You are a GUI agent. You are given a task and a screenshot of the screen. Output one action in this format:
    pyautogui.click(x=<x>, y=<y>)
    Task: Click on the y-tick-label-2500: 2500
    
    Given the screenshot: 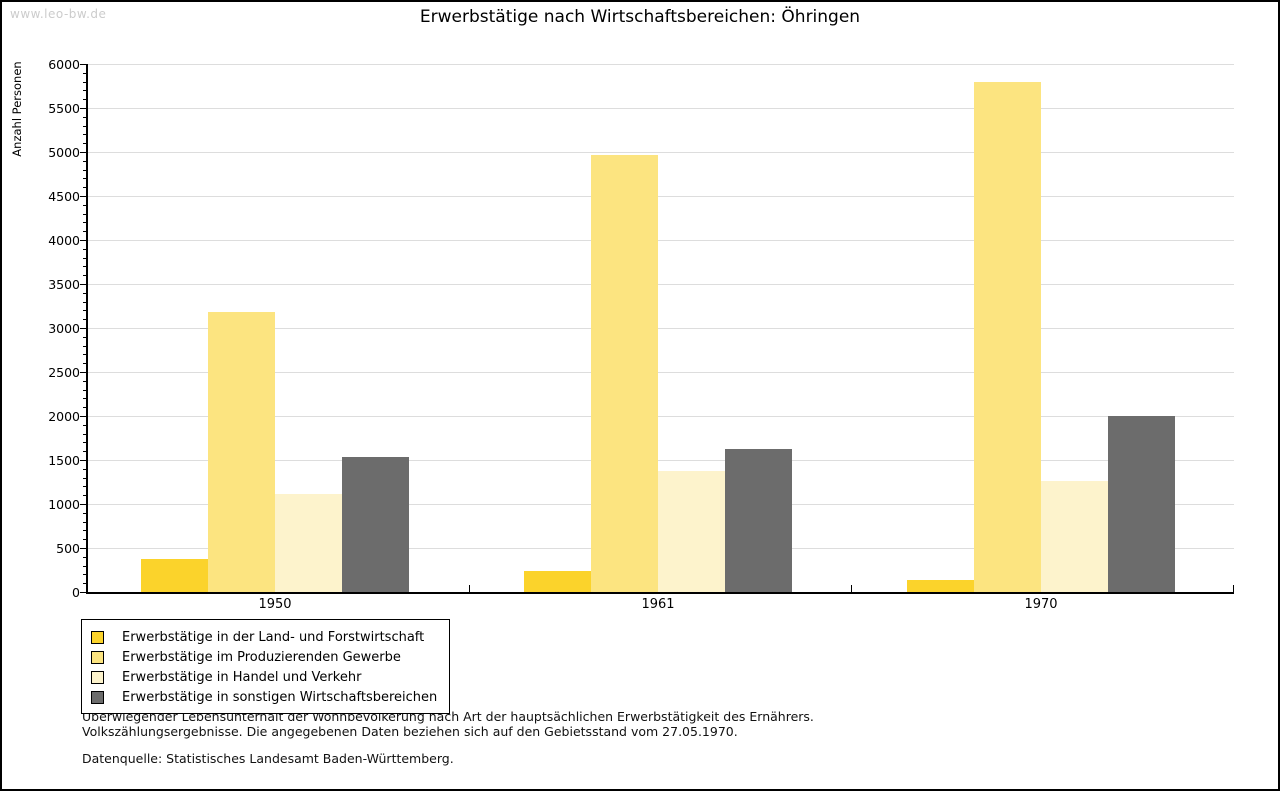 What is the action you would take?
    pyautogui.click(x=64, y=372)
    